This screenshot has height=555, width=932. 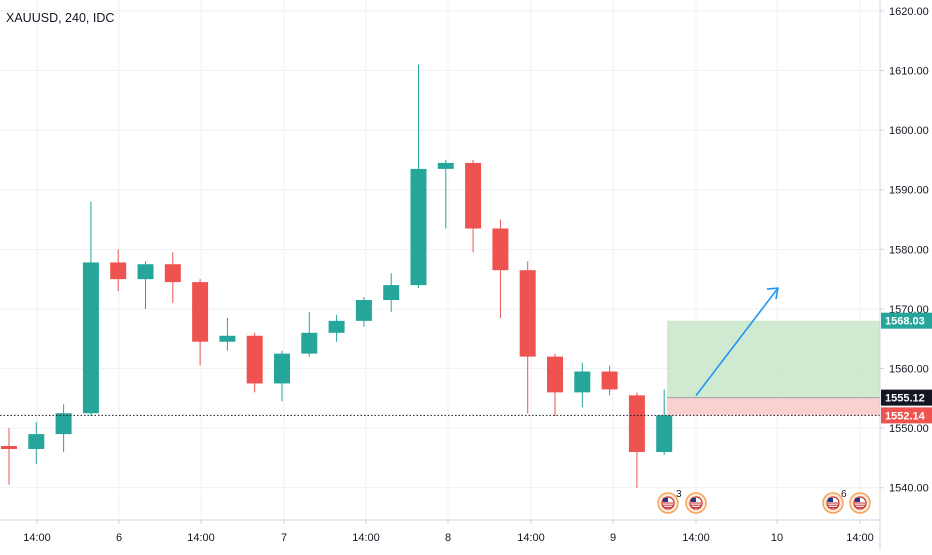 What do you see at coordinates (844, 494) in the screenshot?
I see `event-count: 6` at bounding box center [844, 494].